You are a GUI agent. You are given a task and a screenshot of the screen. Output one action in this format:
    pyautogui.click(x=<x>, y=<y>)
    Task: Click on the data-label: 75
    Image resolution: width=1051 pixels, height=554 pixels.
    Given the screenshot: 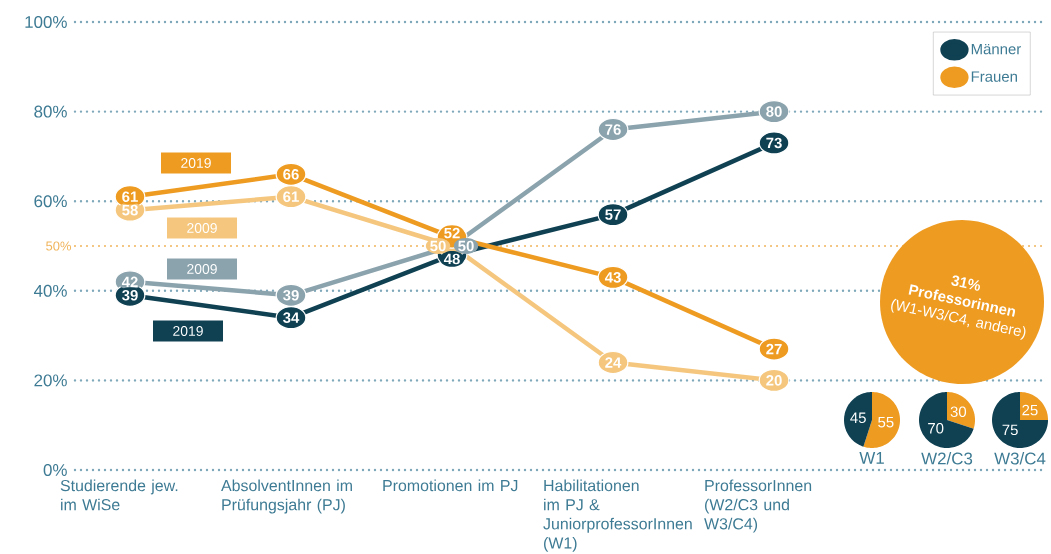 What is the action you would take?
    pyautogui.click(x=1010, y=430)
    